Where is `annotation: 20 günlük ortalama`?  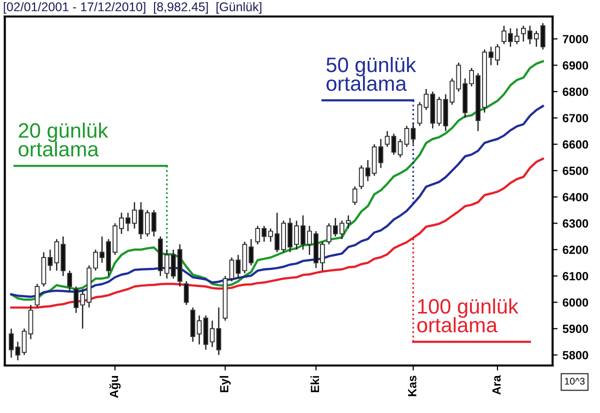
annotation: 20 günlük ortalama is located at coordinates (63, 139).